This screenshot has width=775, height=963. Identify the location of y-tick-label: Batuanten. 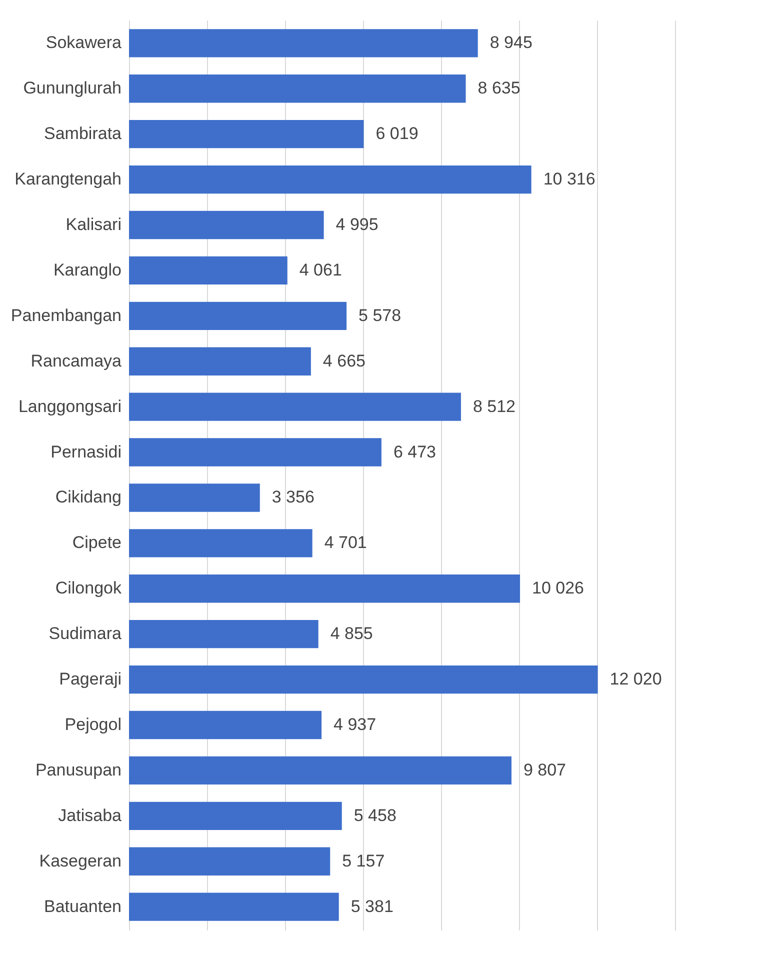
(83, 906).